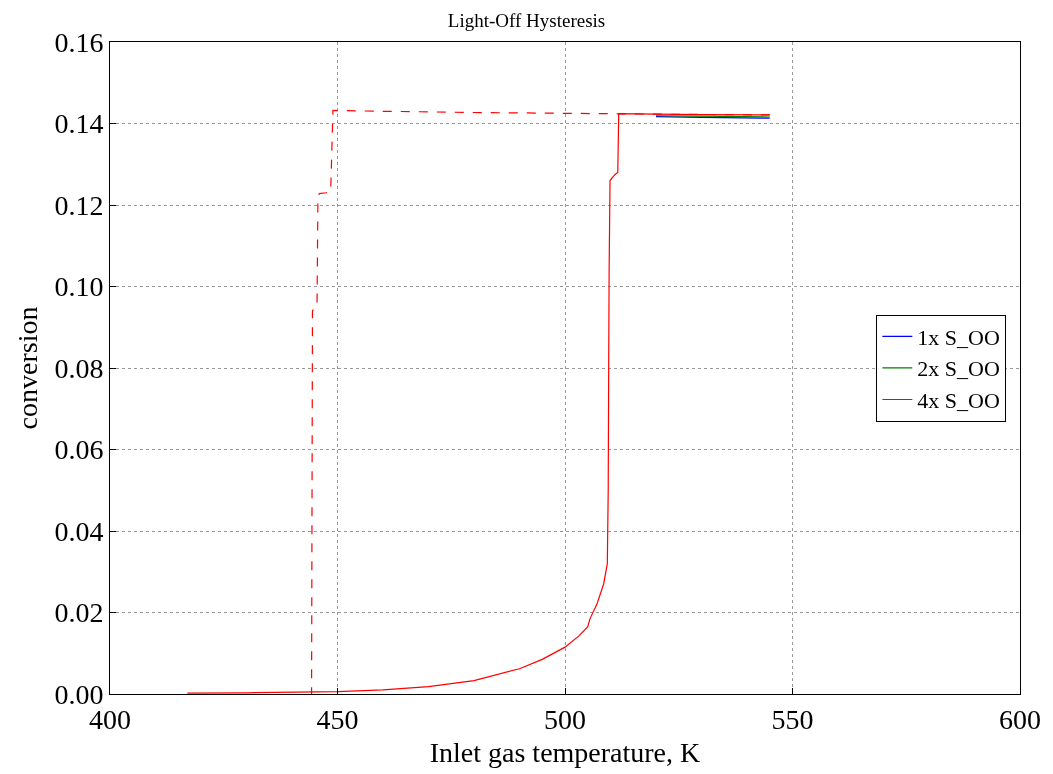  What do you see at coordinates (79, 287) in the screenshot?
I see `y-tick-label: 0.10` at bounding box center [79, 287].